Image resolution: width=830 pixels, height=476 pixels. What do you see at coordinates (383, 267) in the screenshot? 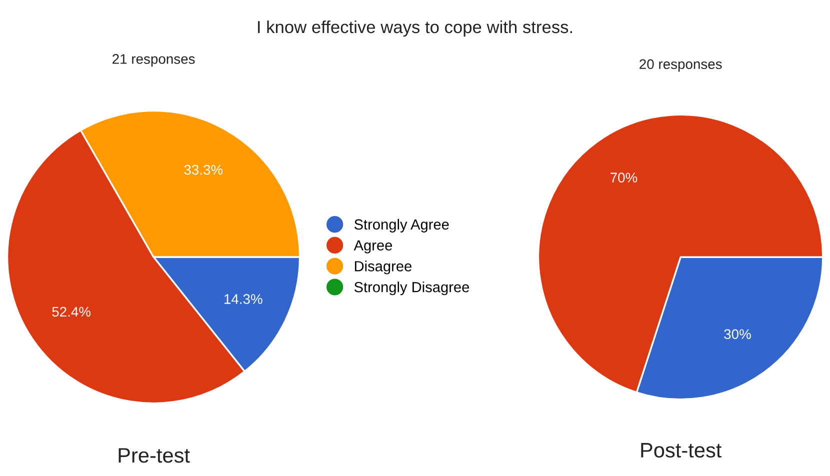
I see `legend-label: Disagree` at bounding box center [383, 267].